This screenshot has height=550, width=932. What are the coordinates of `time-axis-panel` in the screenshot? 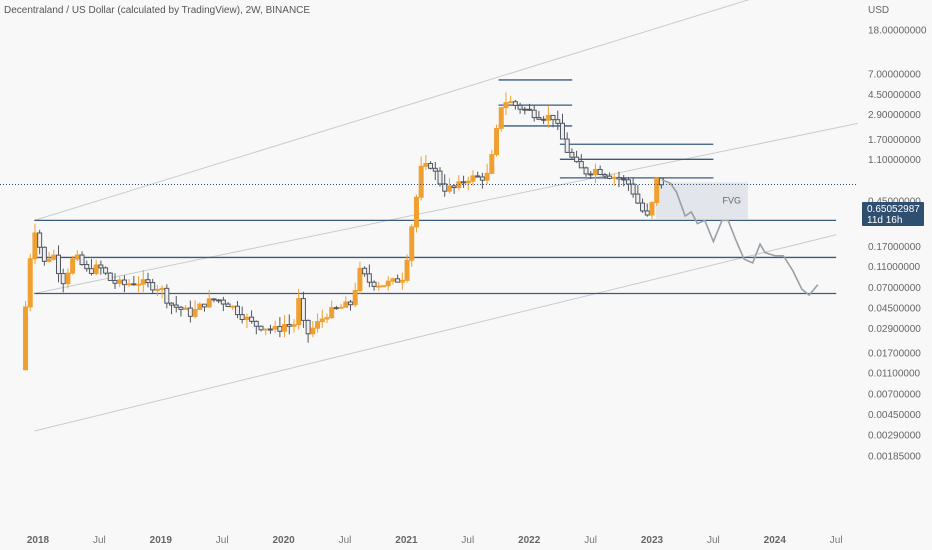 It's located at (466, 539).